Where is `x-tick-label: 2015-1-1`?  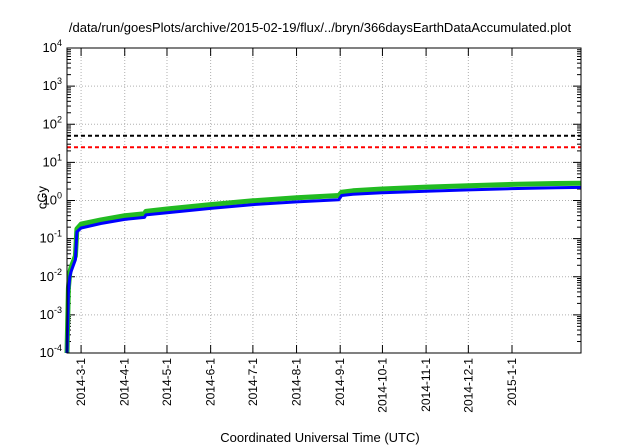
x-tick-label: 2015-1-1 is located at coordinates (512, 382).